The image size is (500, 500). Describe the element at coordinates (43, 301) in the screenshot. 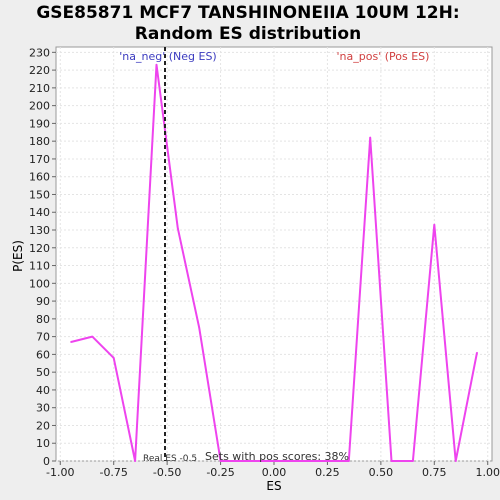

I see `y-tick-label: 90` at that location.